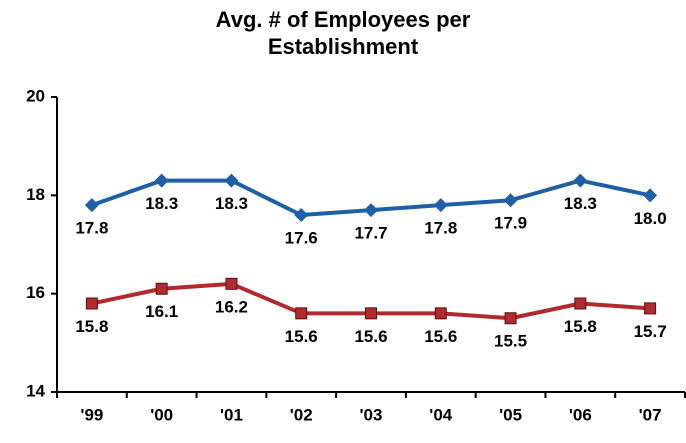 The image size is (686, 443). What do you see at coordinates (510, 341) in the screenshot?
I see `data-label: 15.5` at bounding box center [510, 341].